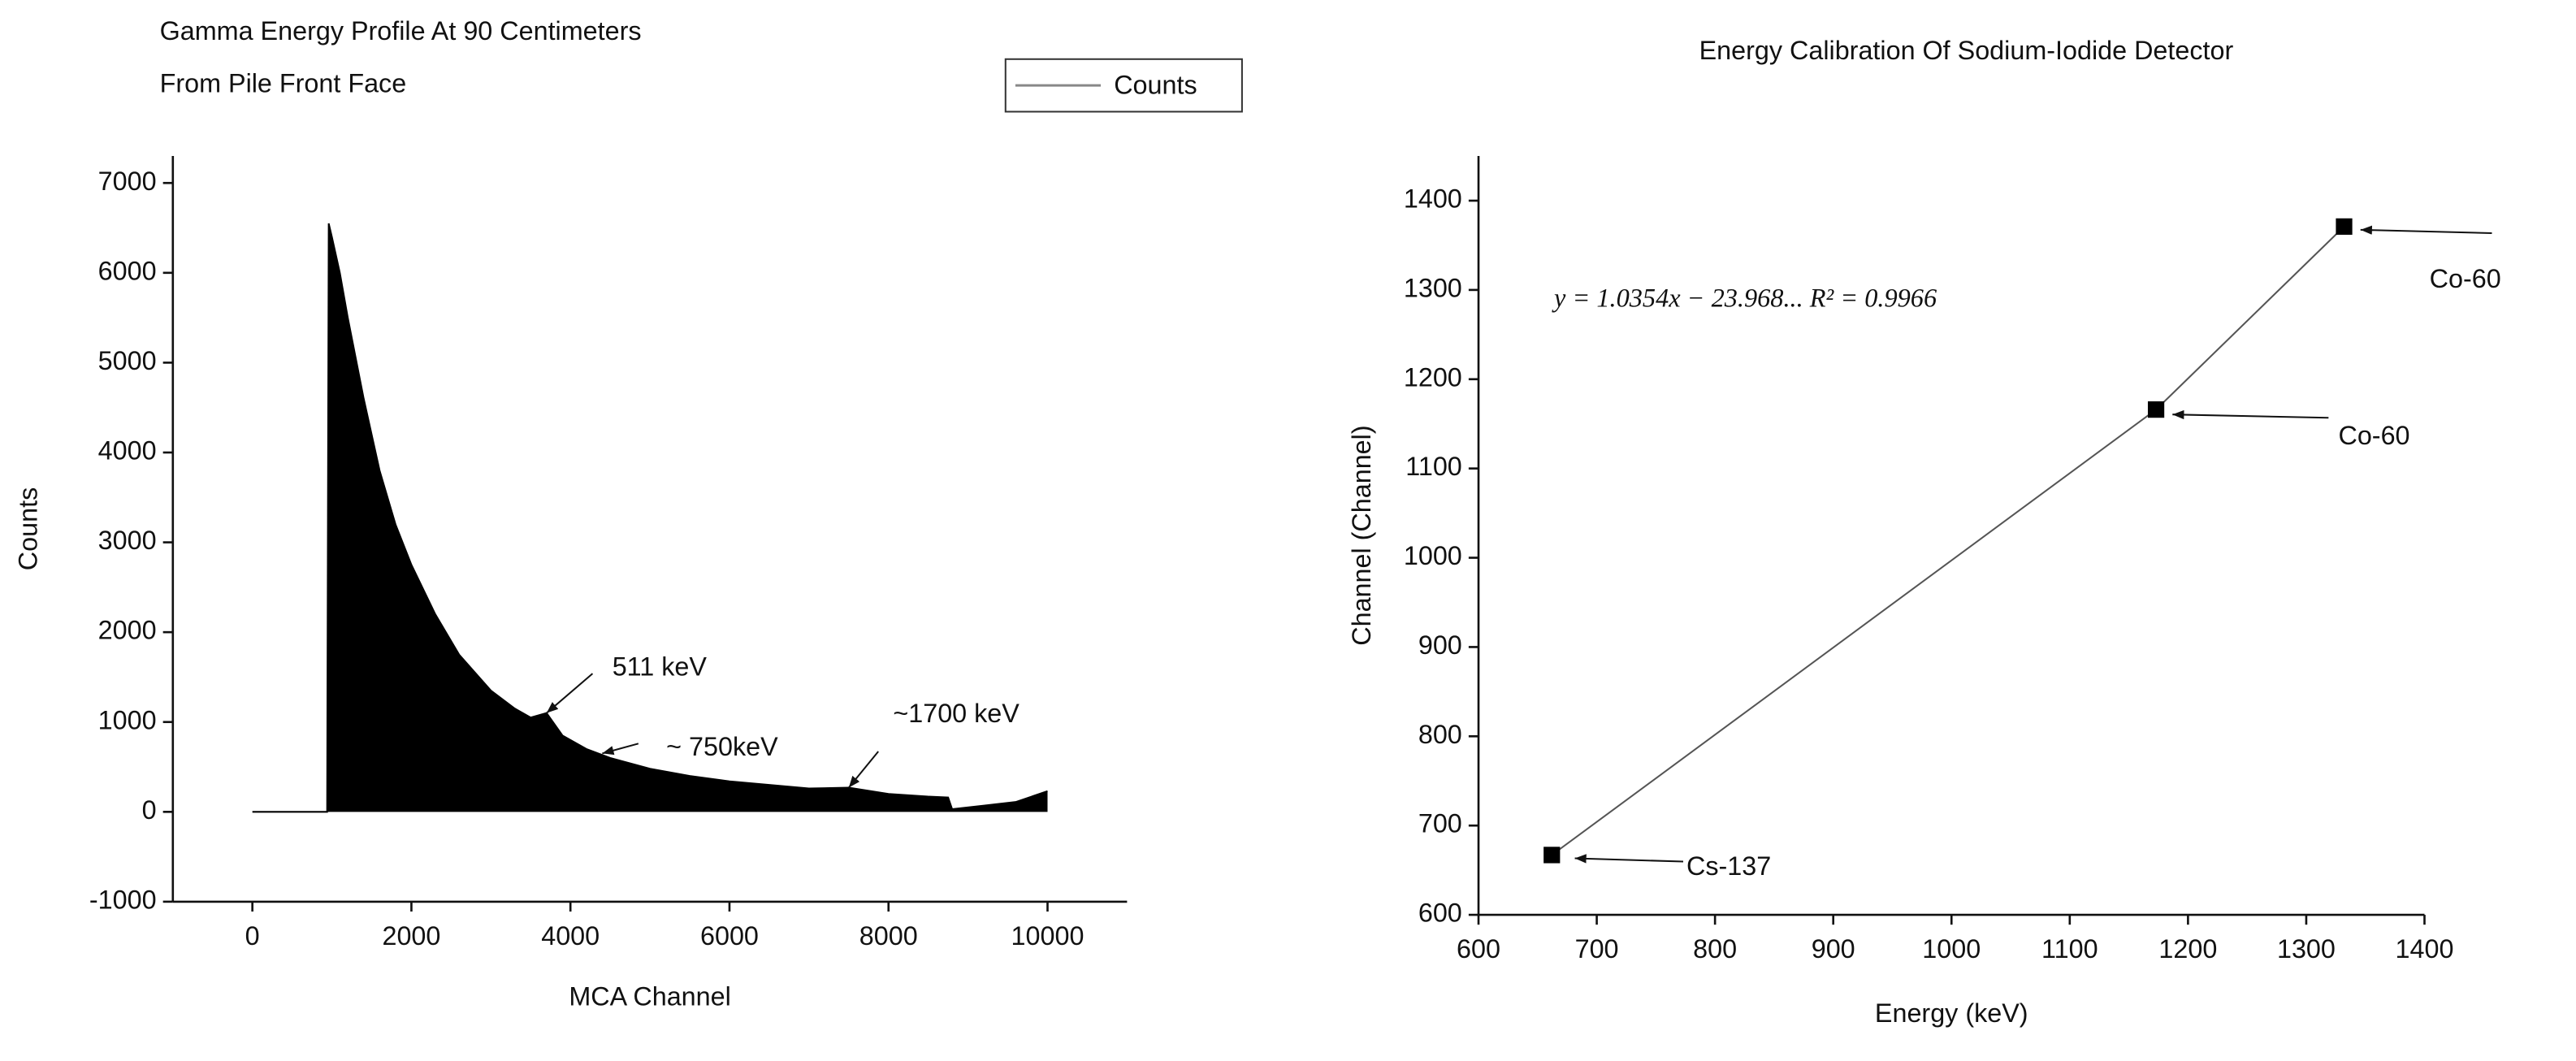 Image resolution: width=2576 pixels, height=1061 pixels. I want to click on x-tick-label: 1100, so click(2069, 949).